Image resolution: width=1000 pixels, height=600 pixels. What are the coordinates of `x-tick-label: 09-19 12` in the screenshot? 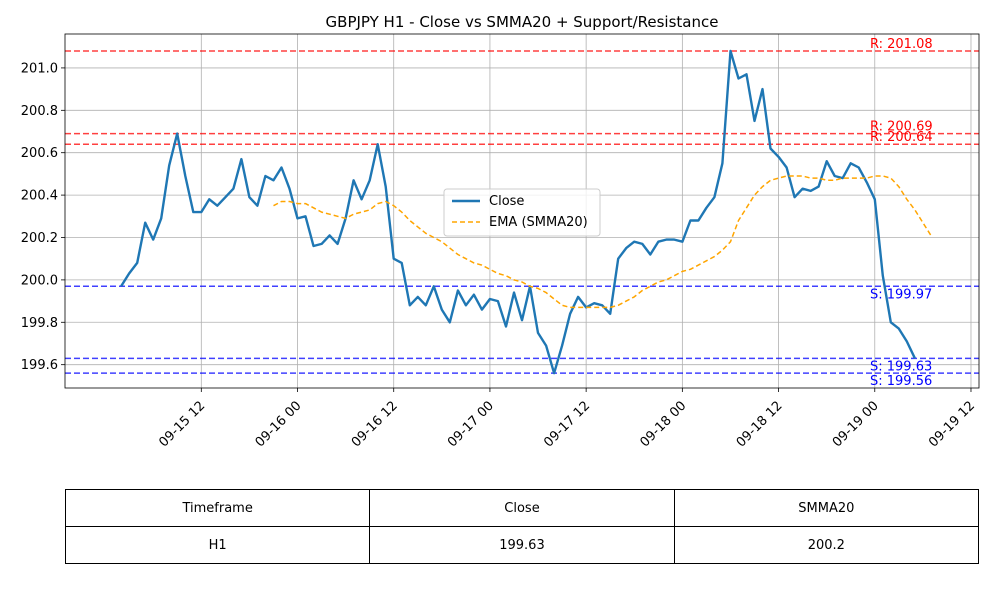 It's located at (952, 424).